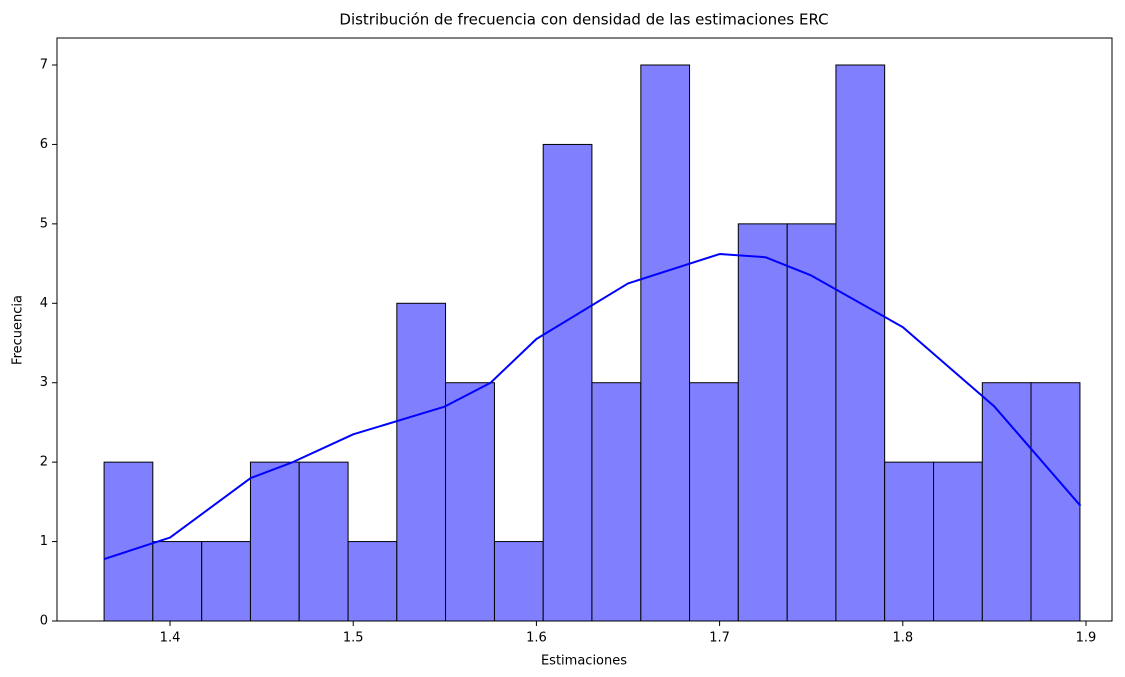 The image size is (1125, 677). What do you see at coordinates (1086, 638) in the screenshot?
I see `x-tick-label: 1.9` at bounding box center [1086, 638].